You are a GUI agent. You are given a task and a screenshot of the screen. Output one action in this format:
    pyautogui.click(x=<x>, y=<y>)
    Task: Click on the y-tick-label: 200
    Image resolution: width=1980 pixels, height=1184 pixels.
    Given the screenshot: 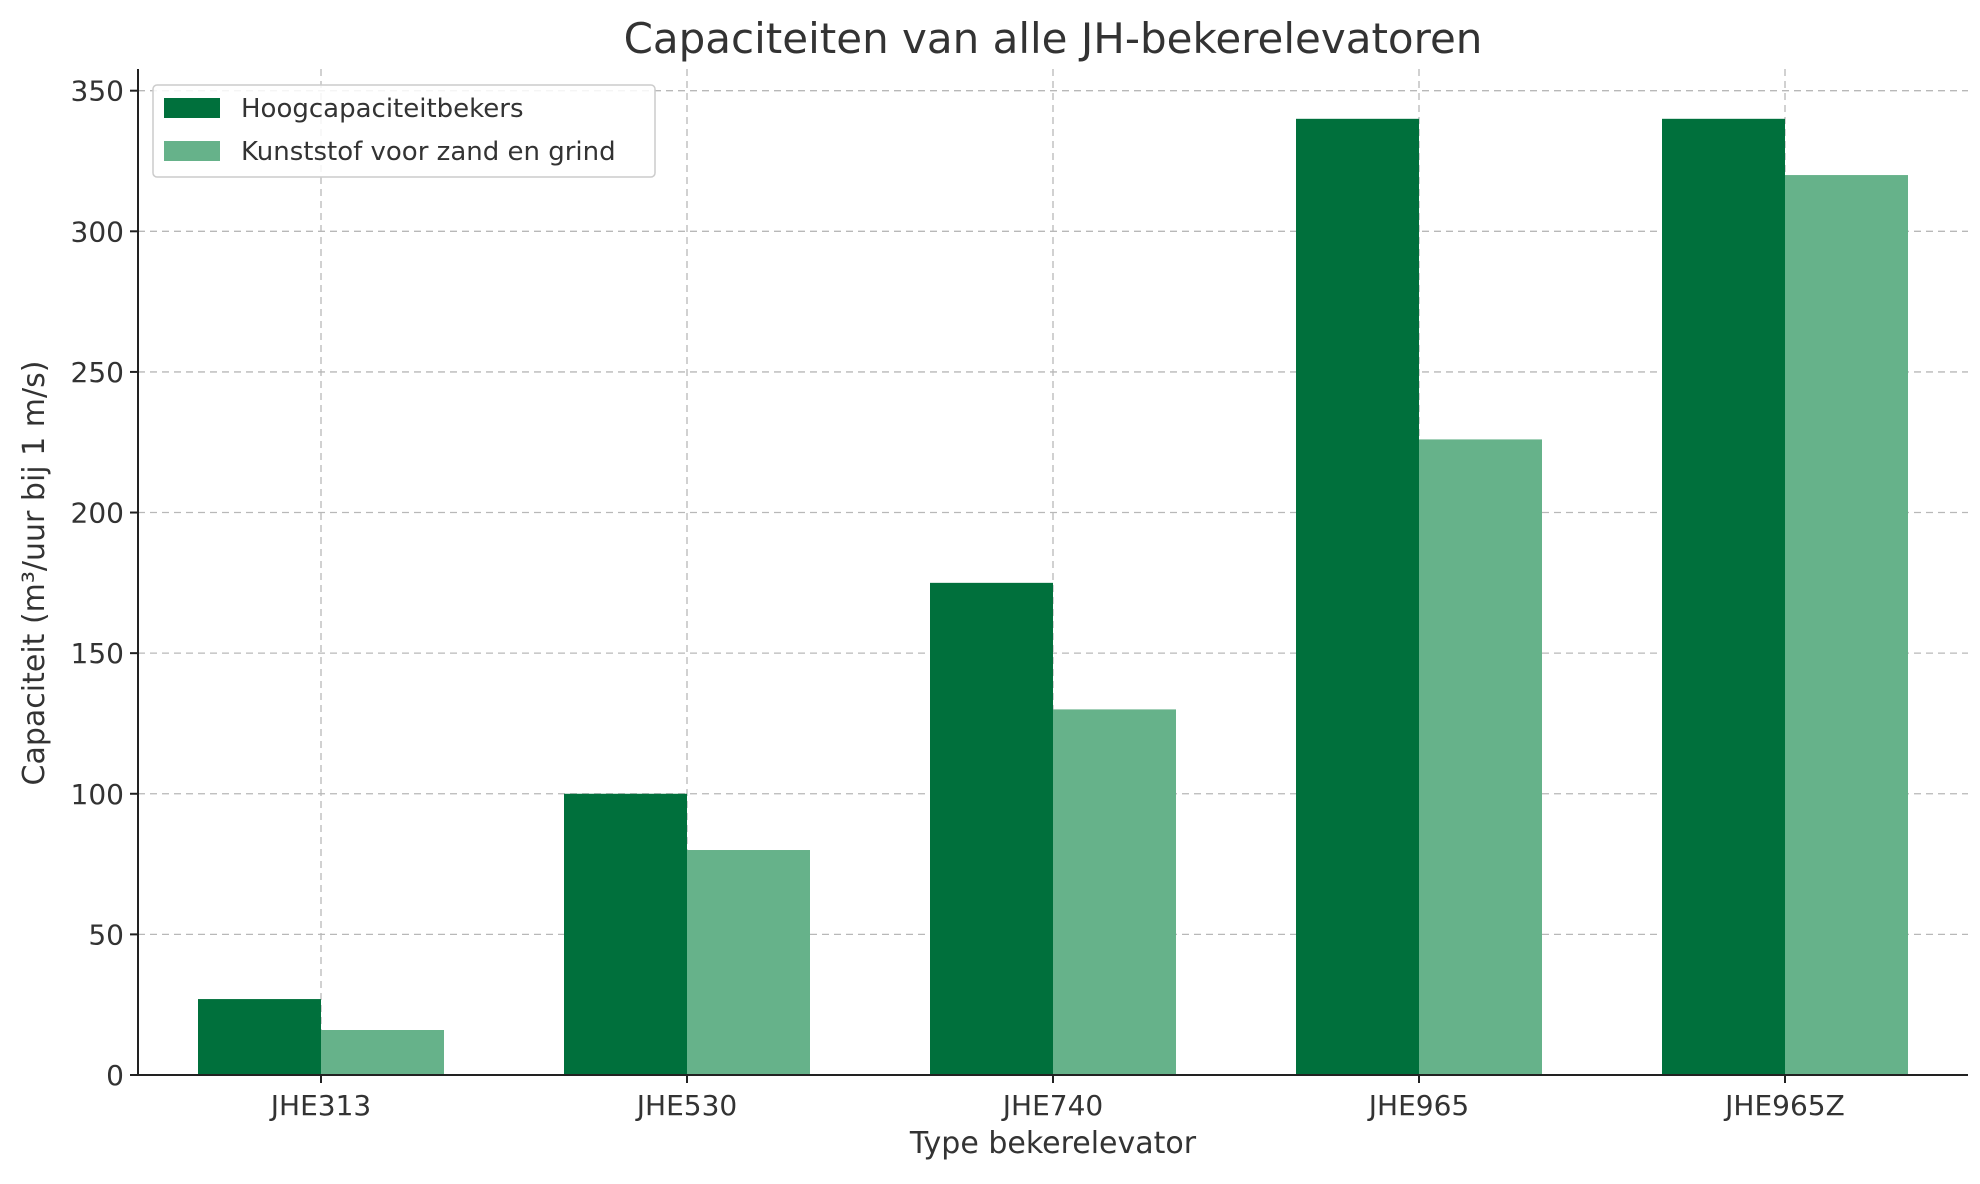 What is the action you would take?
    pyautogui.click(x=97, y=513)
    